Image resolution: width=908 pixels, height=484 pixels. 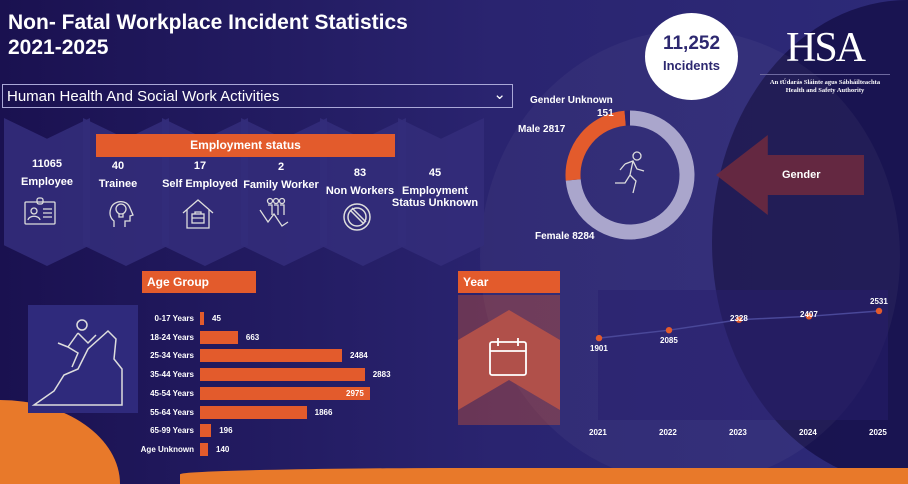 What do you see at coordinates (598, 432) in the screenshot?
I see `year-tick-label: 2021` at bounding box center [598, 432].